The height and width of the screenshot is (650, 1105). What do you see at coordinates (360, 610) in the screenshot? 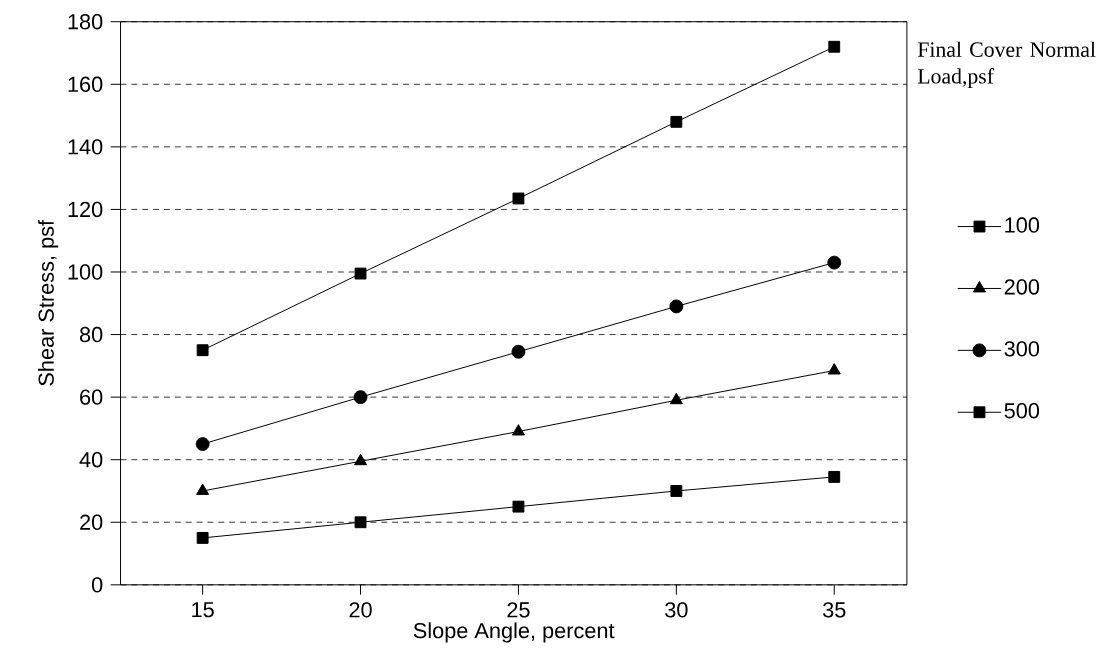
I see `x-tick-label: 20` at bounding box center [360, 610].